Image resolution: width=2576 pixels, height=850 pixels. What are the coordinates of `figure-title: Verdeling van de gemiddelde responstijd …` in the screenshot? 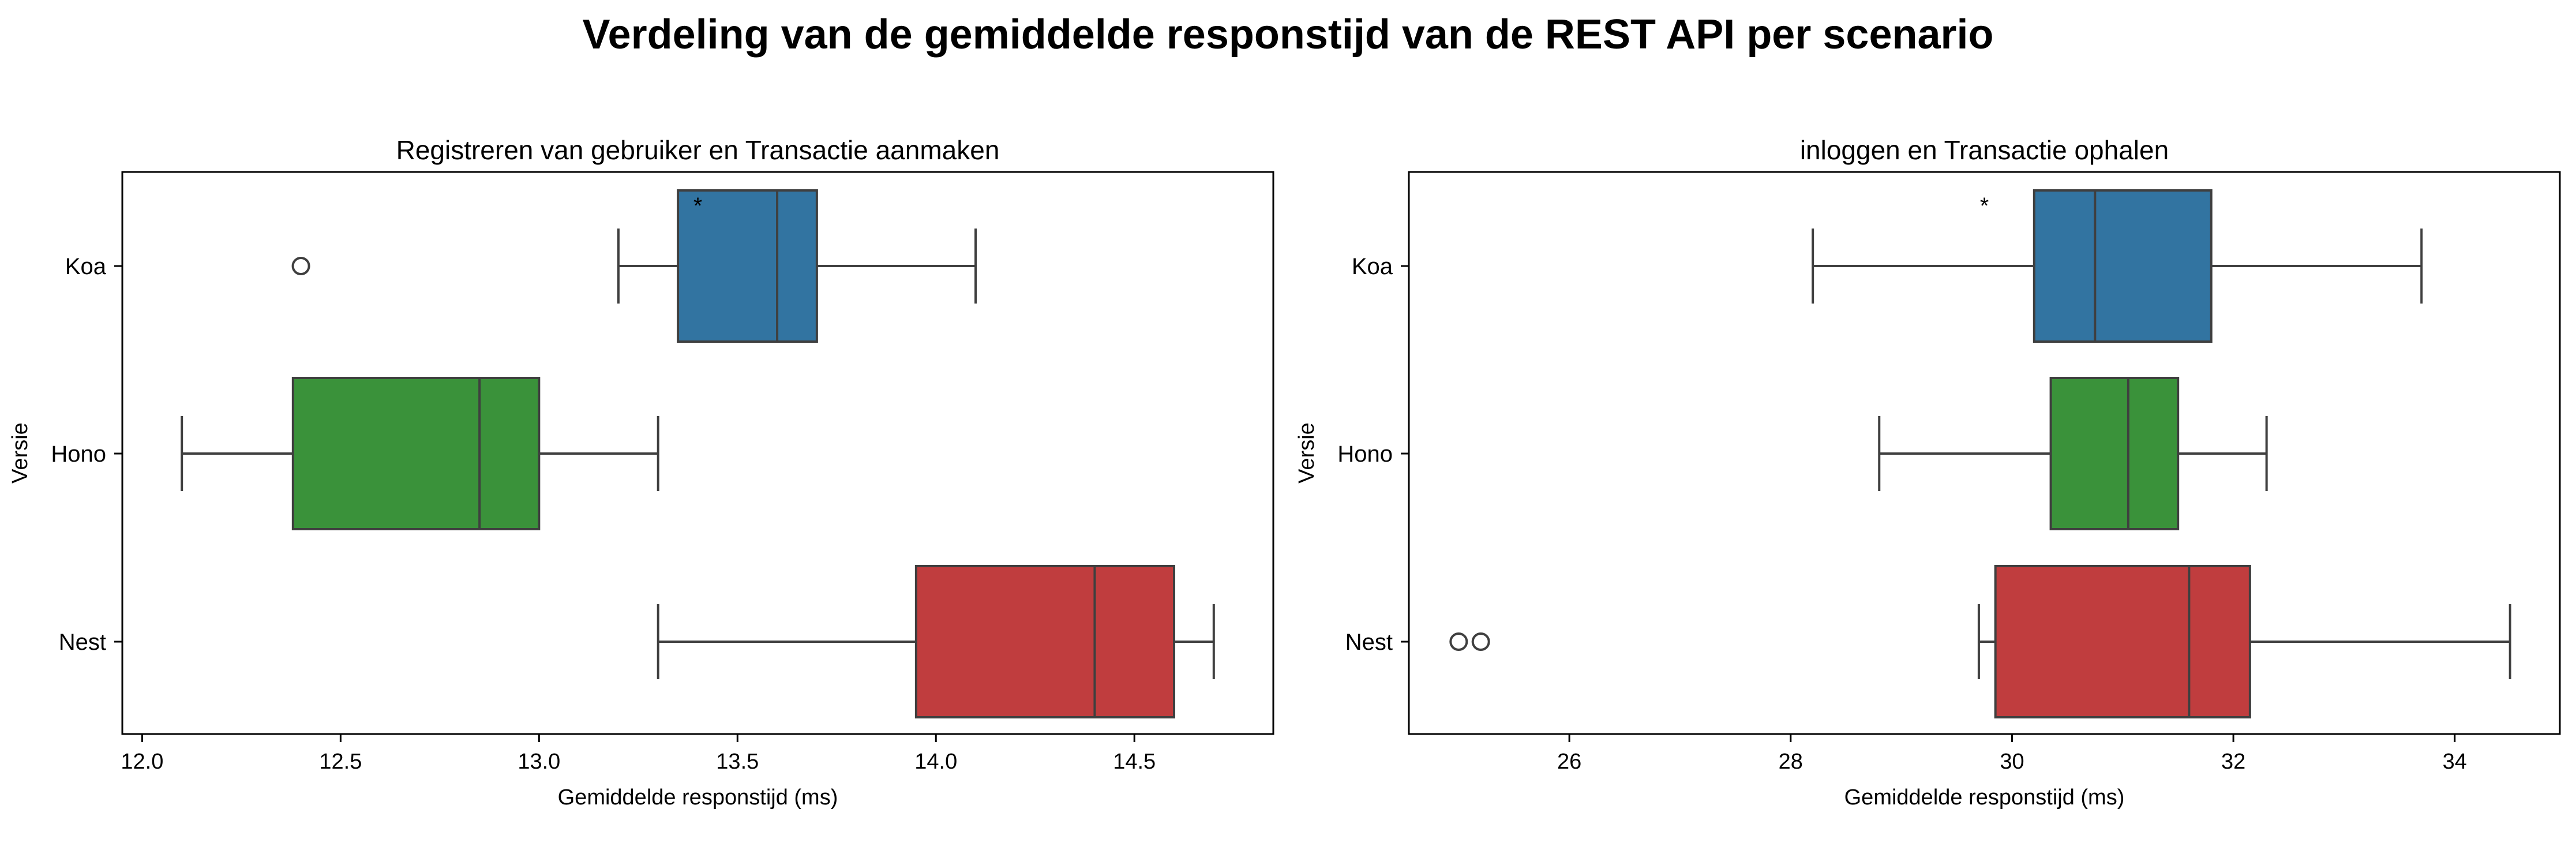 It's located at (1288, 35).